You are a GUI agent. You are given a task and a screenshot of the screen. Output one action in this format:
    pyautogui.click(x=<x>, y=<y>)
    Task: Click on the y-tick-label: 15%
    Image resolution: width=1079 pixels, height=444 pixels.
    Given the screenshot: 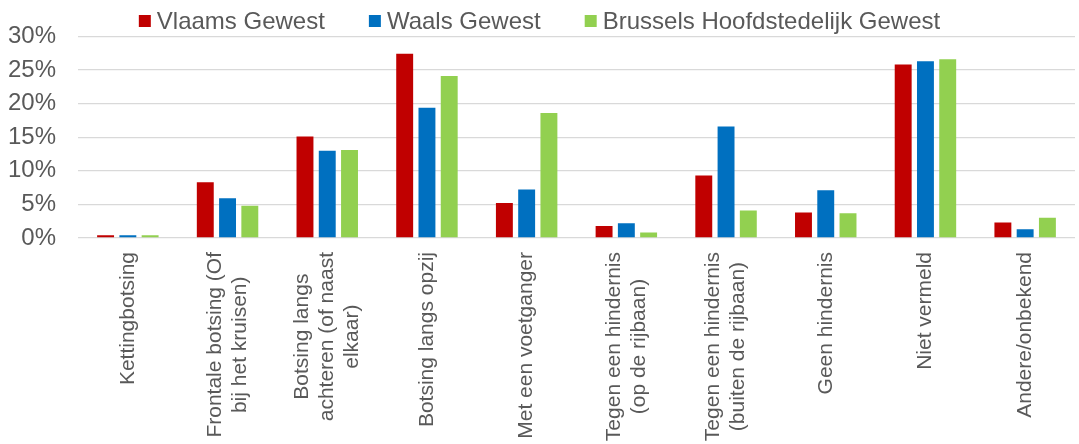 What is the action you would take?
    pyautogui.click(x=31, y=135)
    